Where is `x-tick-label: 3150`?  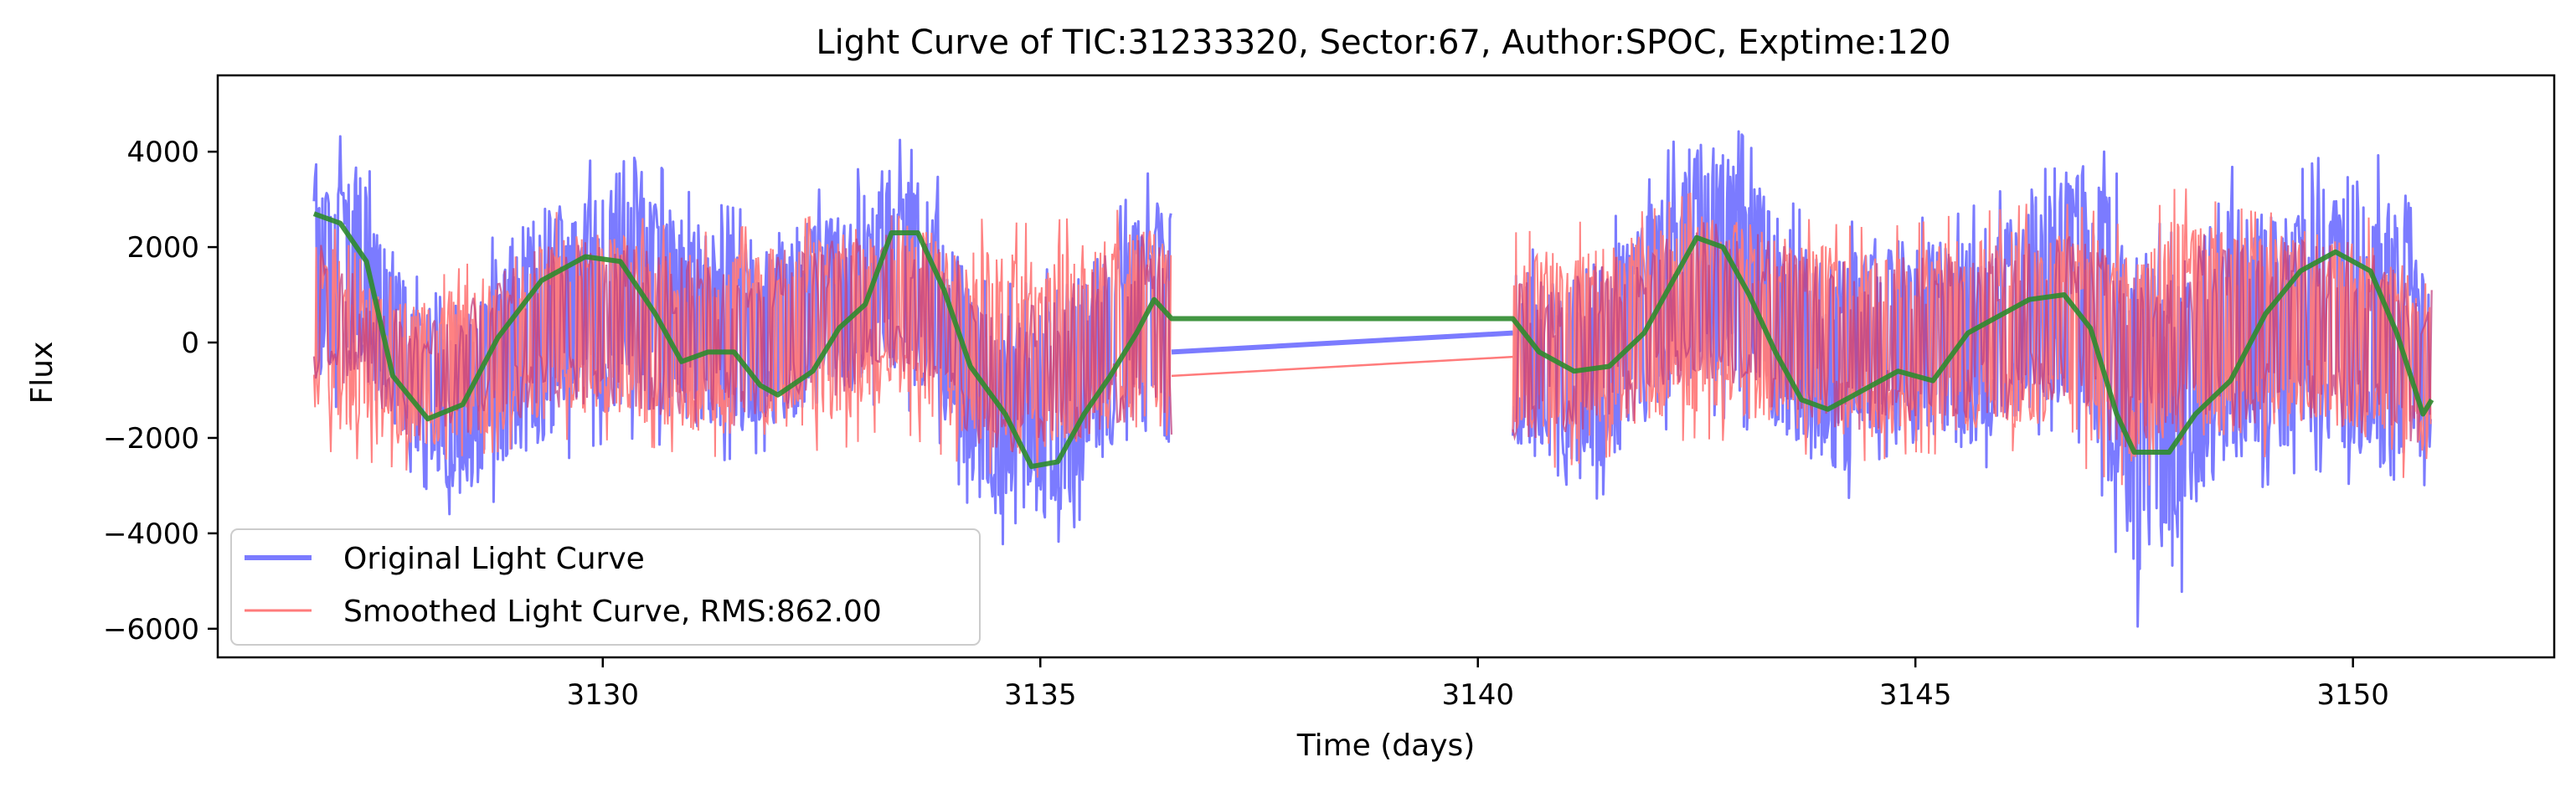
x-tick-label: 3150 is located at coordinates (2352, 695).